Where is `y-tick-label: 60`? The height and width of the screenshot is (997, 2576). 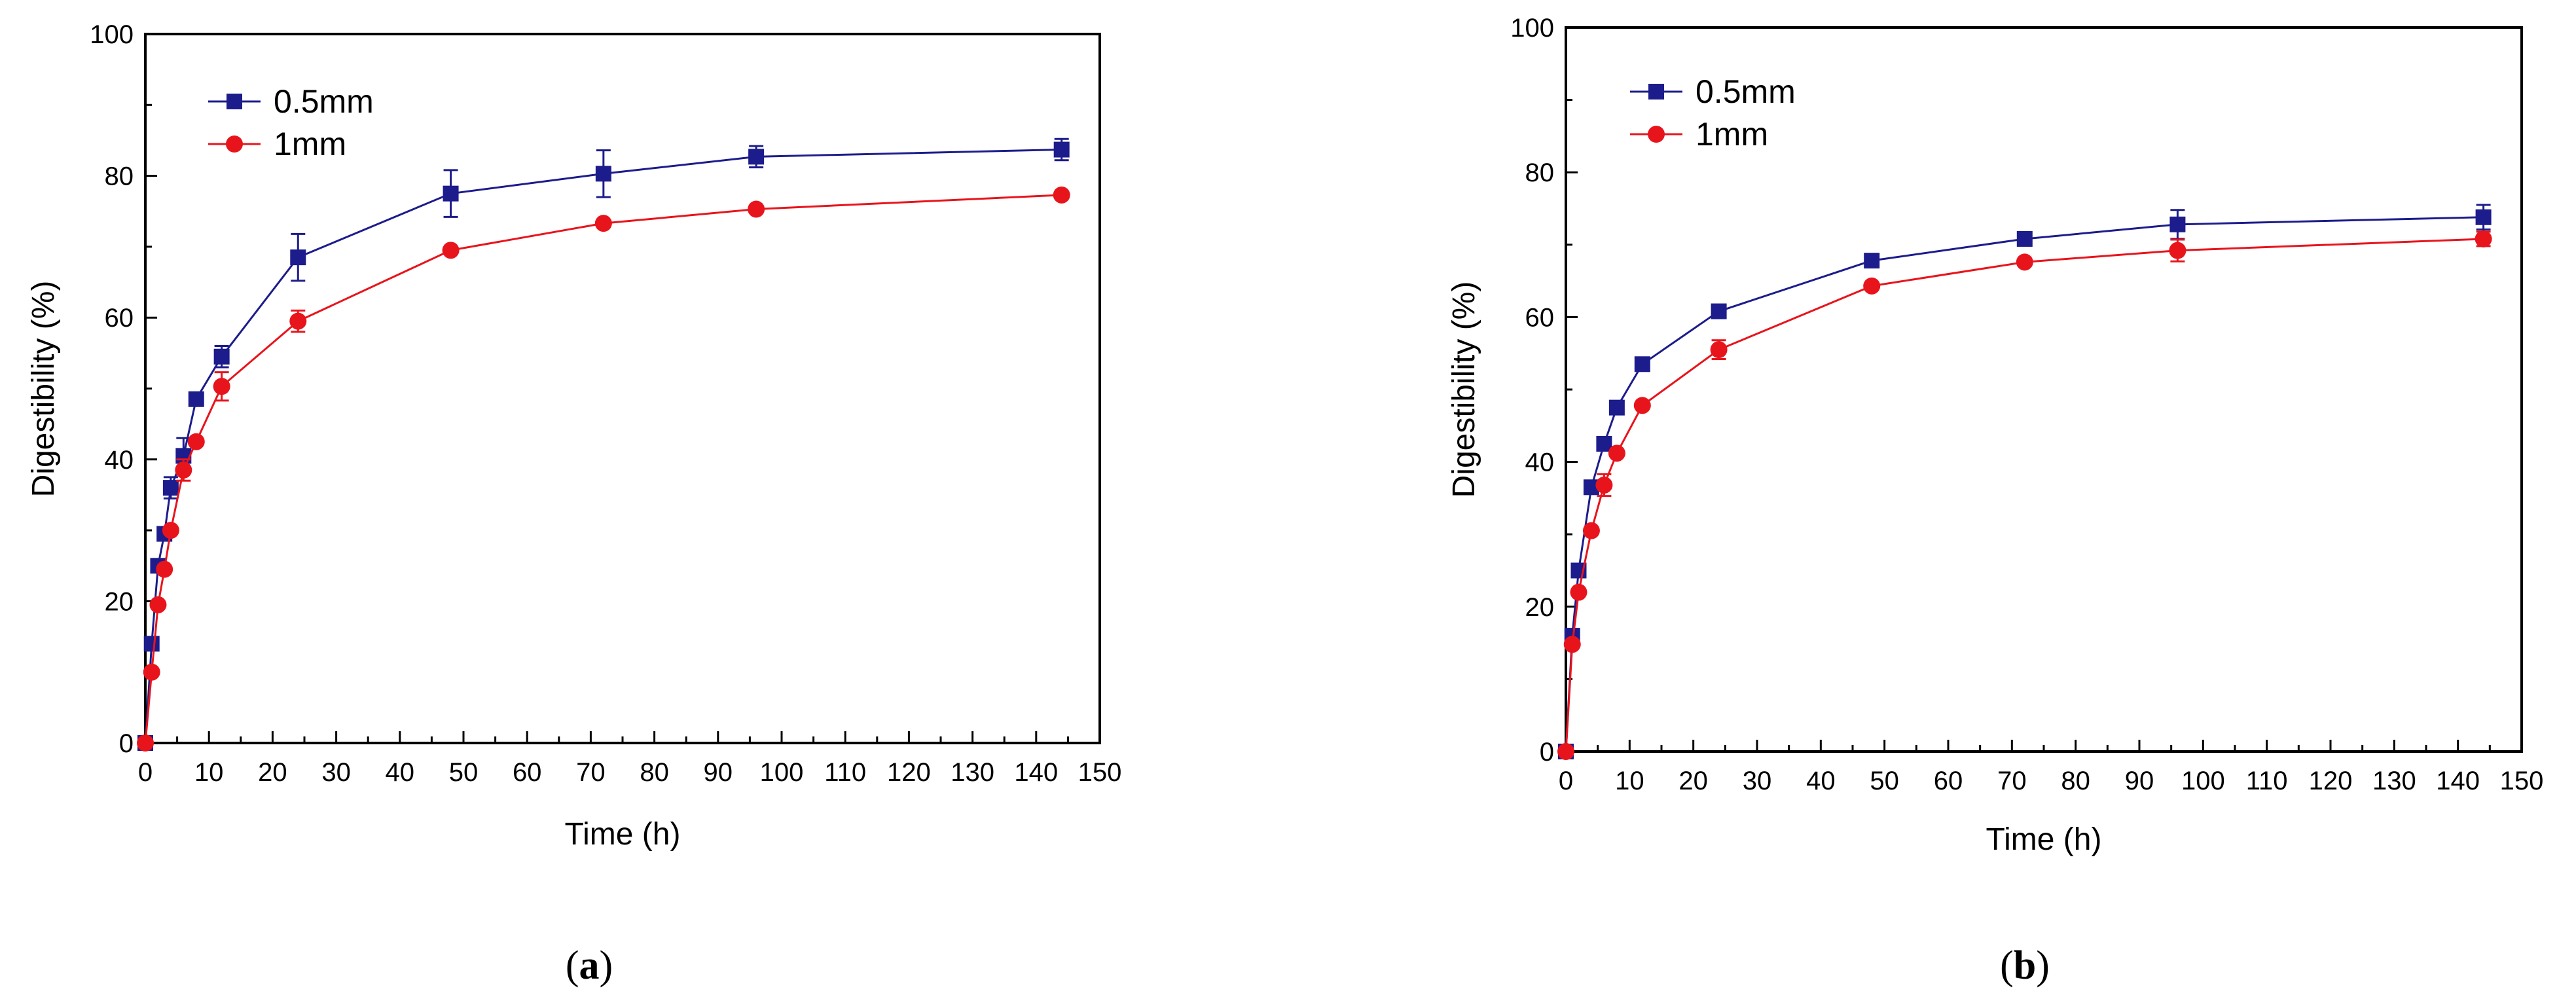 y-tick-label: 60 is located at coordinates (119, 318).